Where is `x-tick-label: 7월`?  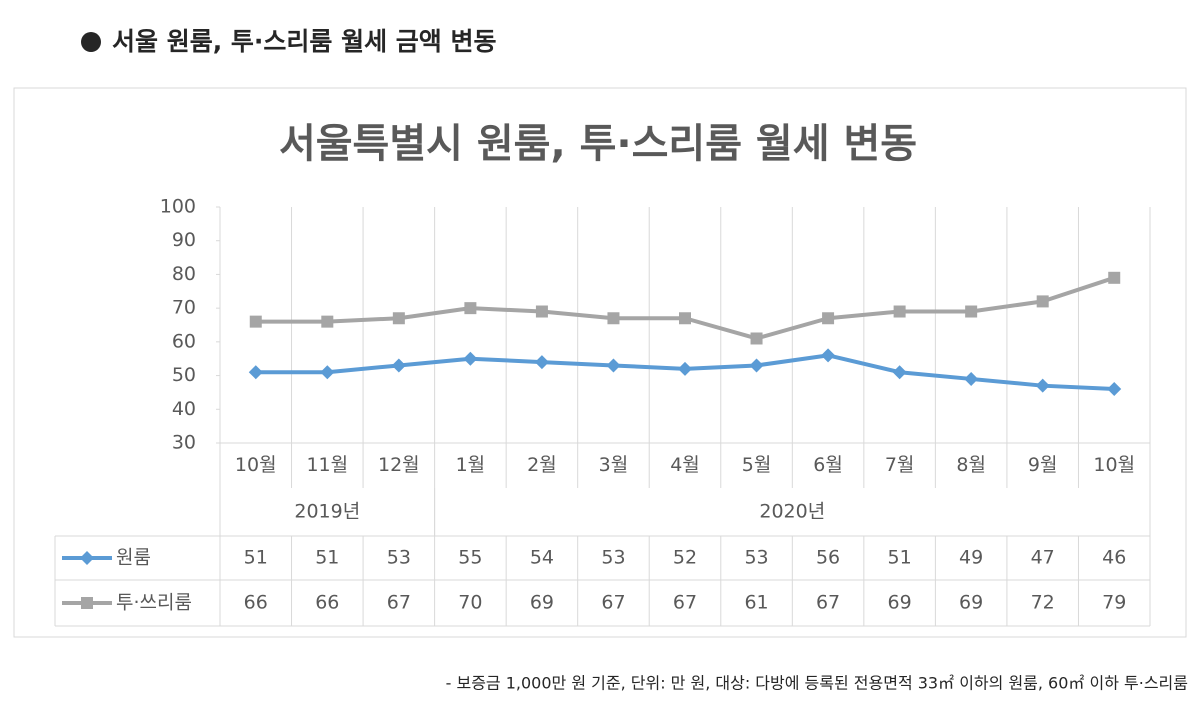
x-tick-label: 7월 is located at coordinates (900, 465).